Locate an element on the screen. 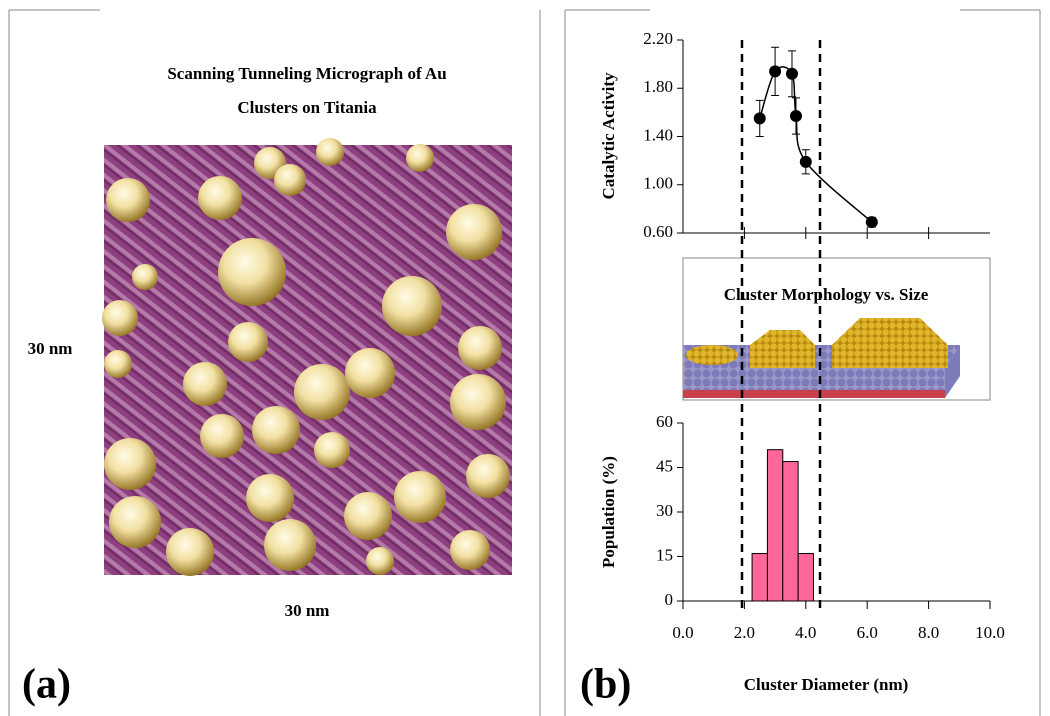  x-axis-label: Cluster Diameter (nm) is located at coordinates (826, 684).